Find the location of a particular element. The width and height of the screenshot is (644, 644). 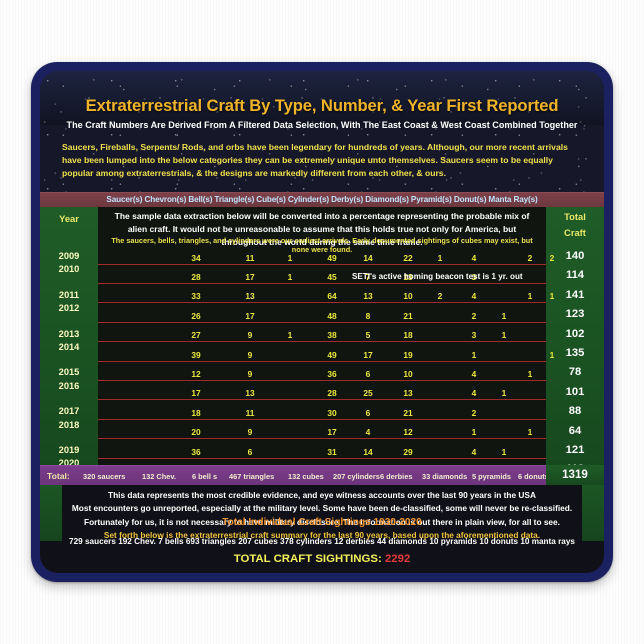

grand-total-cell: 1319 is located at coordinates (575, 475).